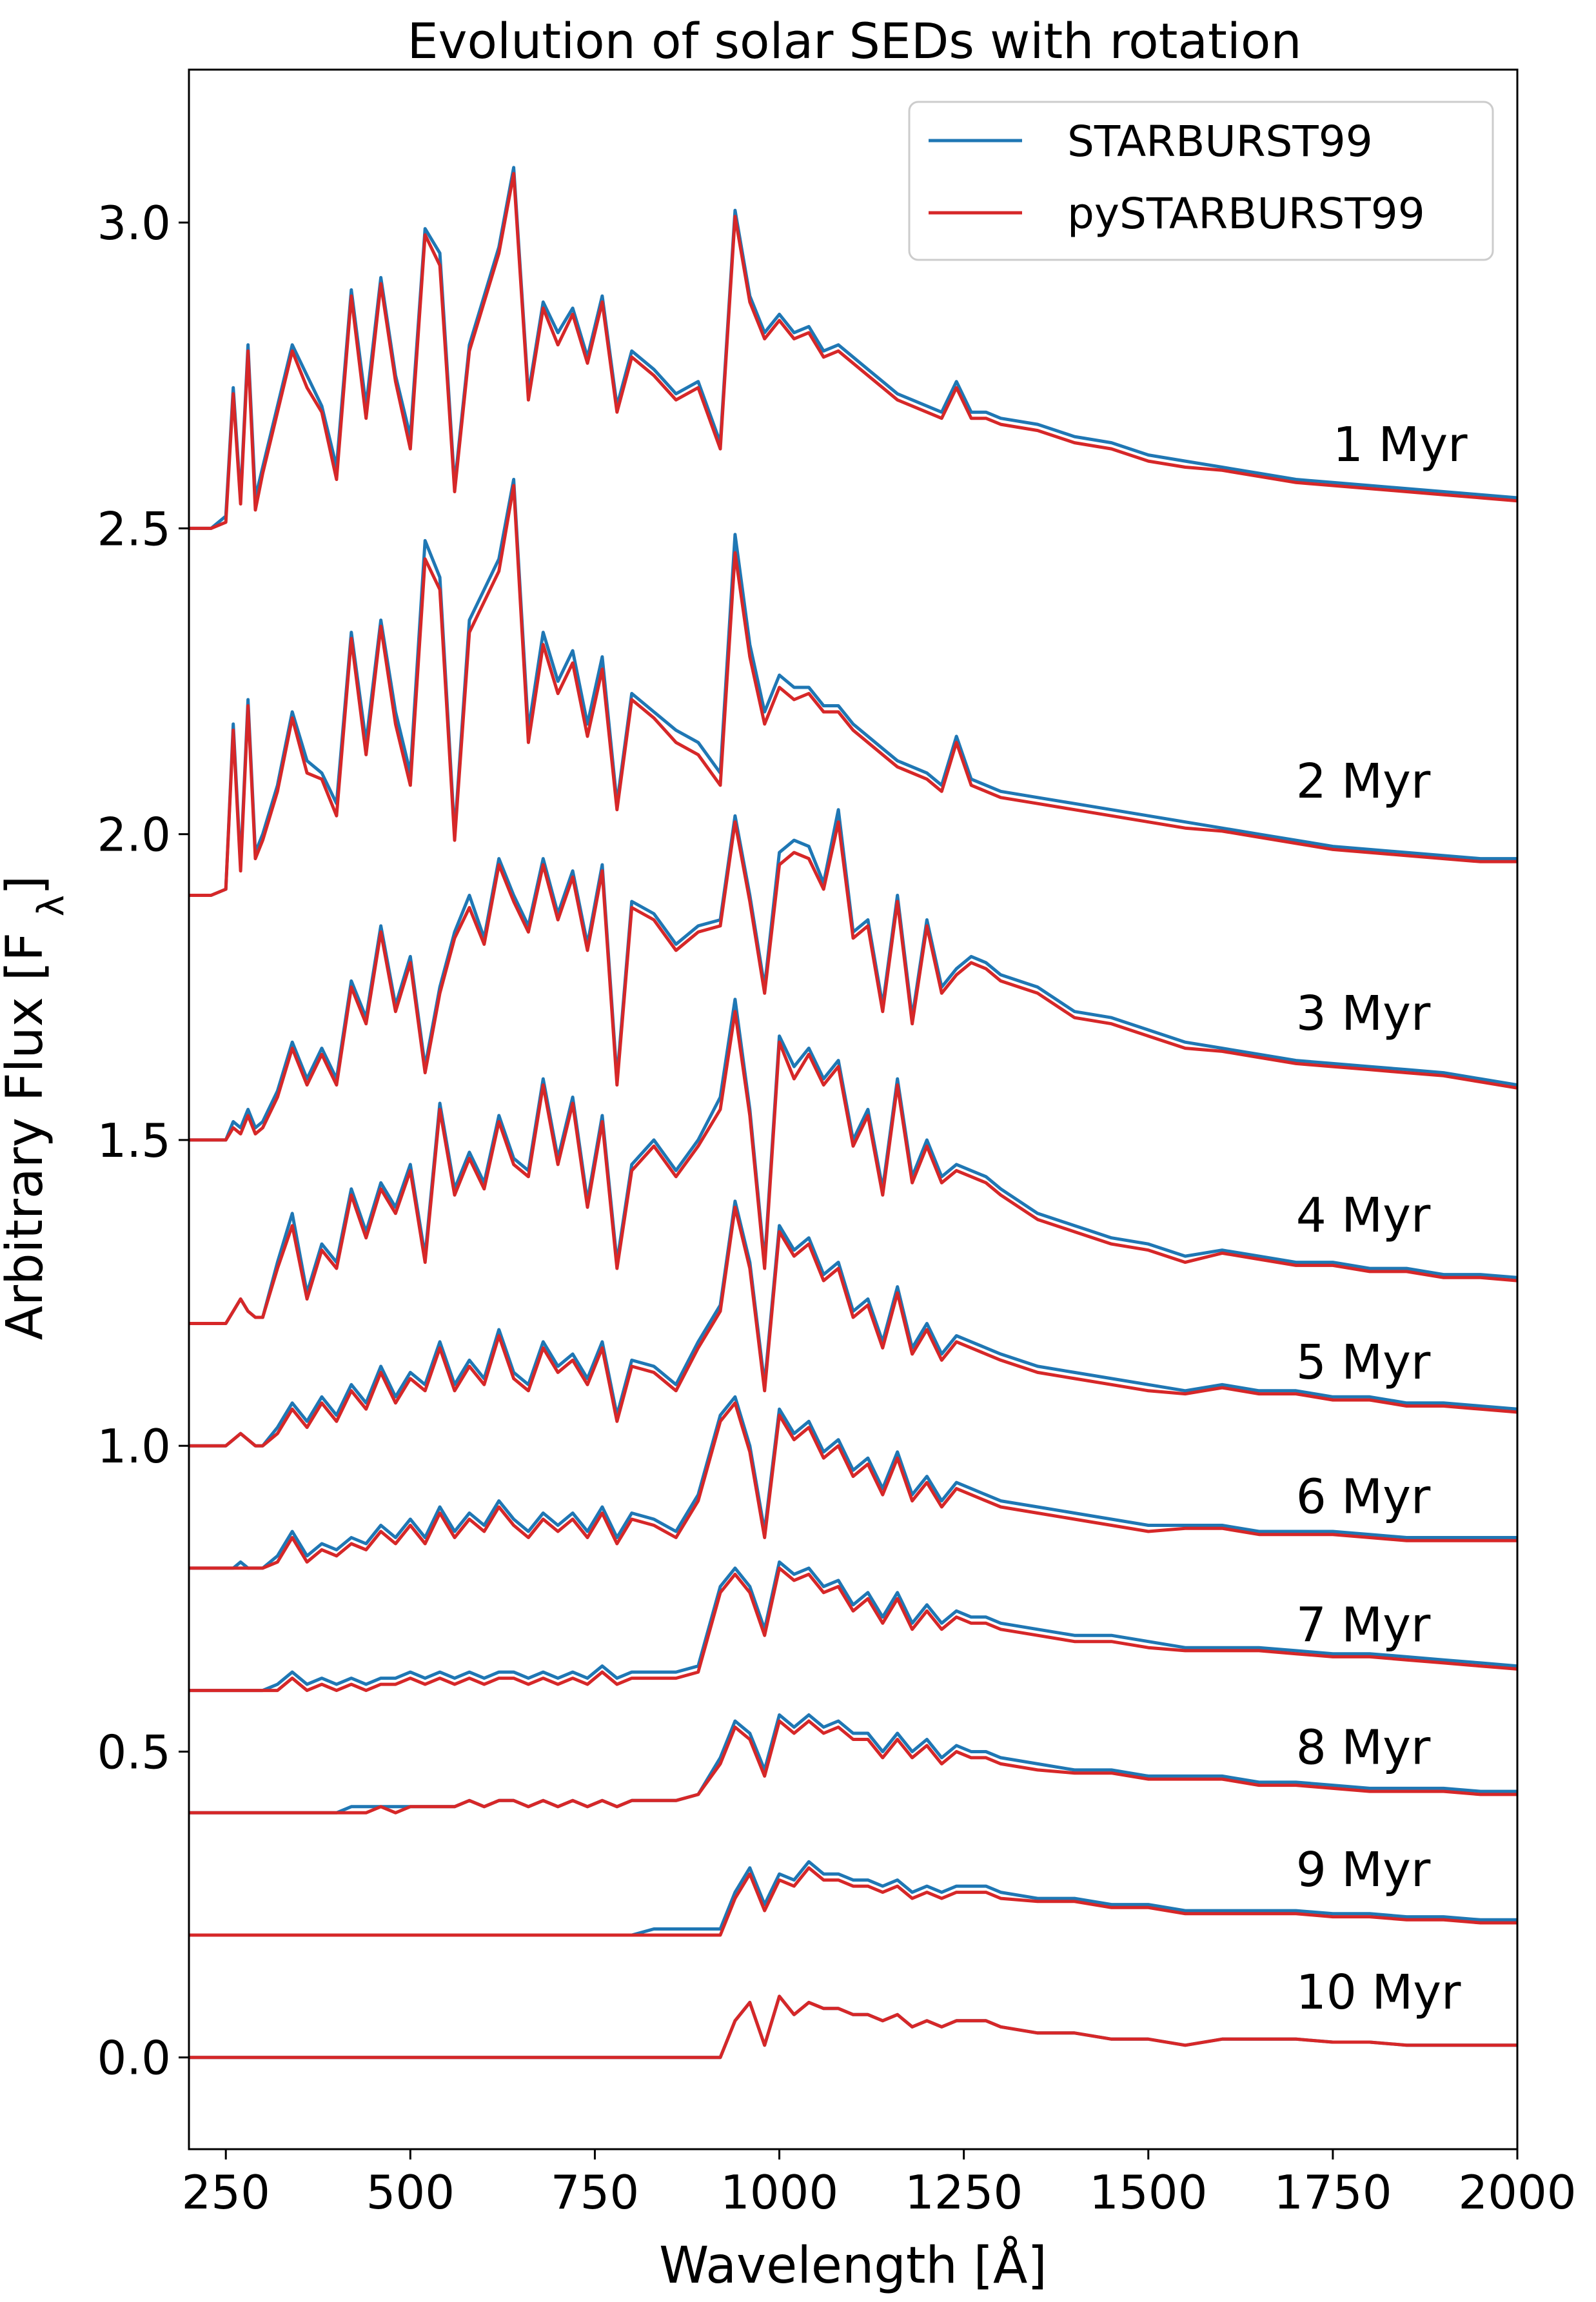  I want to click on series-line-pystarburst99-6-myr, so click(853, 1485).